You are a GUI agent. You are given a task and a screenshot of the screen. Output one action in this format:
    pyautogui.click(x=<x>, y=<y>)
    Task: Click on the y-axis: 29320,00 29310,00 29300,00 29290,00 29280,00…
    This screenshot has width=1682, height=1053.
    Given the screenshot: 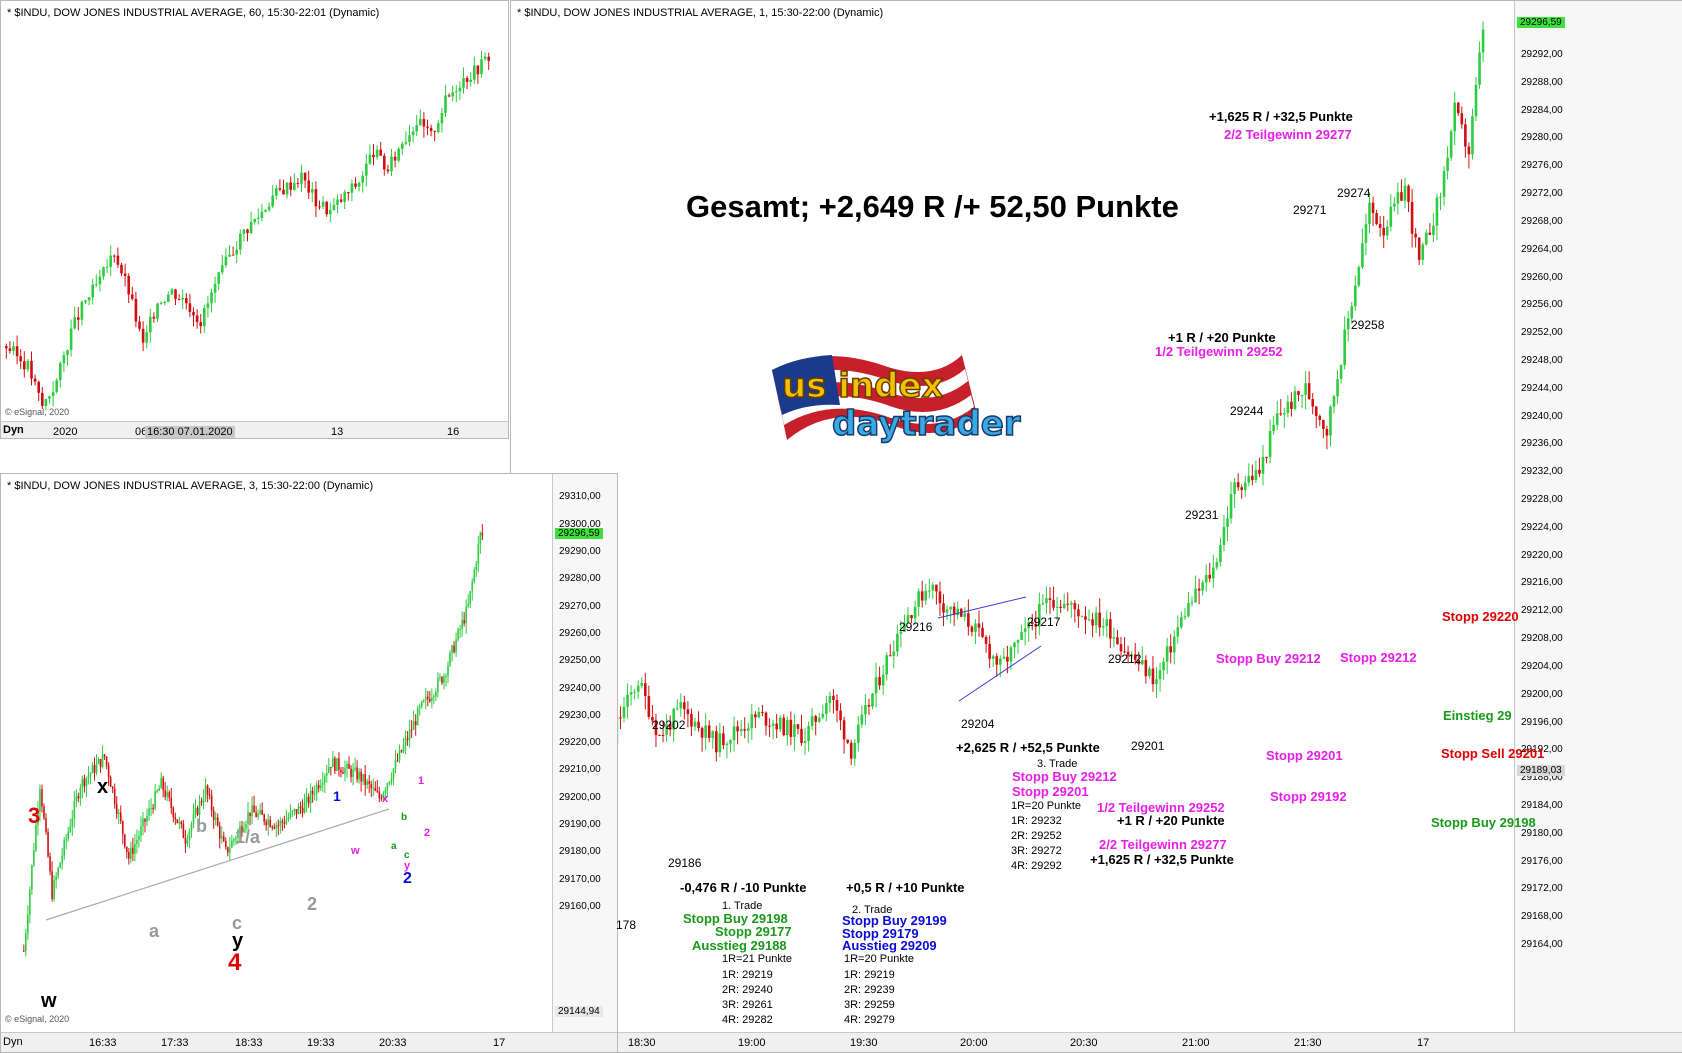 What is the action you would take?
    pyautogui.click(x=584, y=753)
    